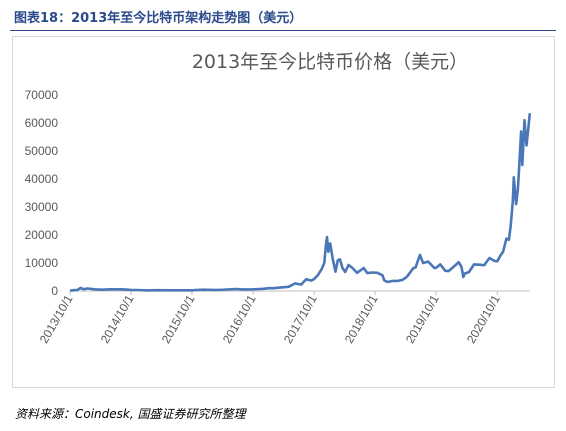 The image size is (566, 431). Describe the element at coordinates (300, 319) in the screenshot. I see `x-tick-label: 2017/10/1` at that location.